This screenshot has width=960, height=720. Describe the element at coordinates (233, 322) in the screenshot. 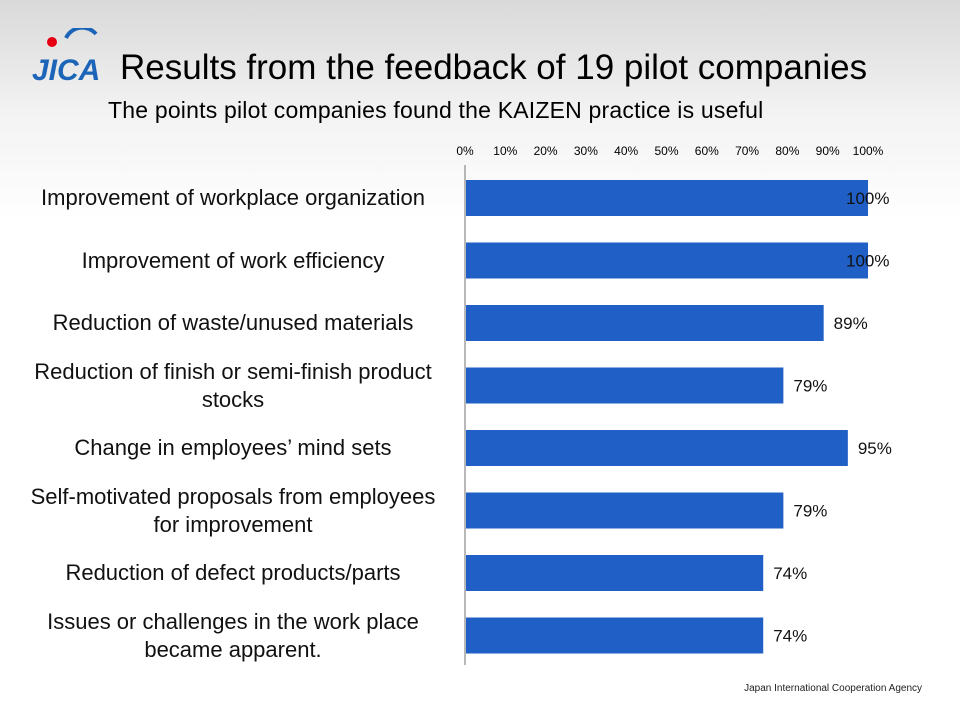

I see `category-label: Reduction of waste/unused materials` at that location.